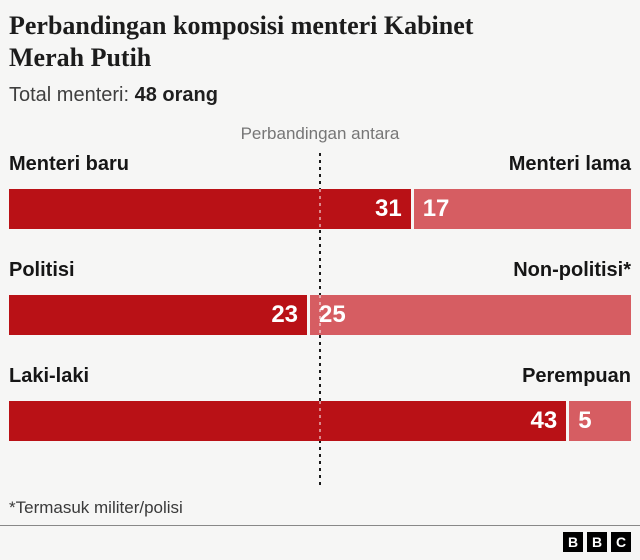 The height and width of the screenshot is (560, 640). Describe the element at coordinates (320, 164) in the screenshot. I see `row-labels: Menteri baru Menteri lama` at that location.